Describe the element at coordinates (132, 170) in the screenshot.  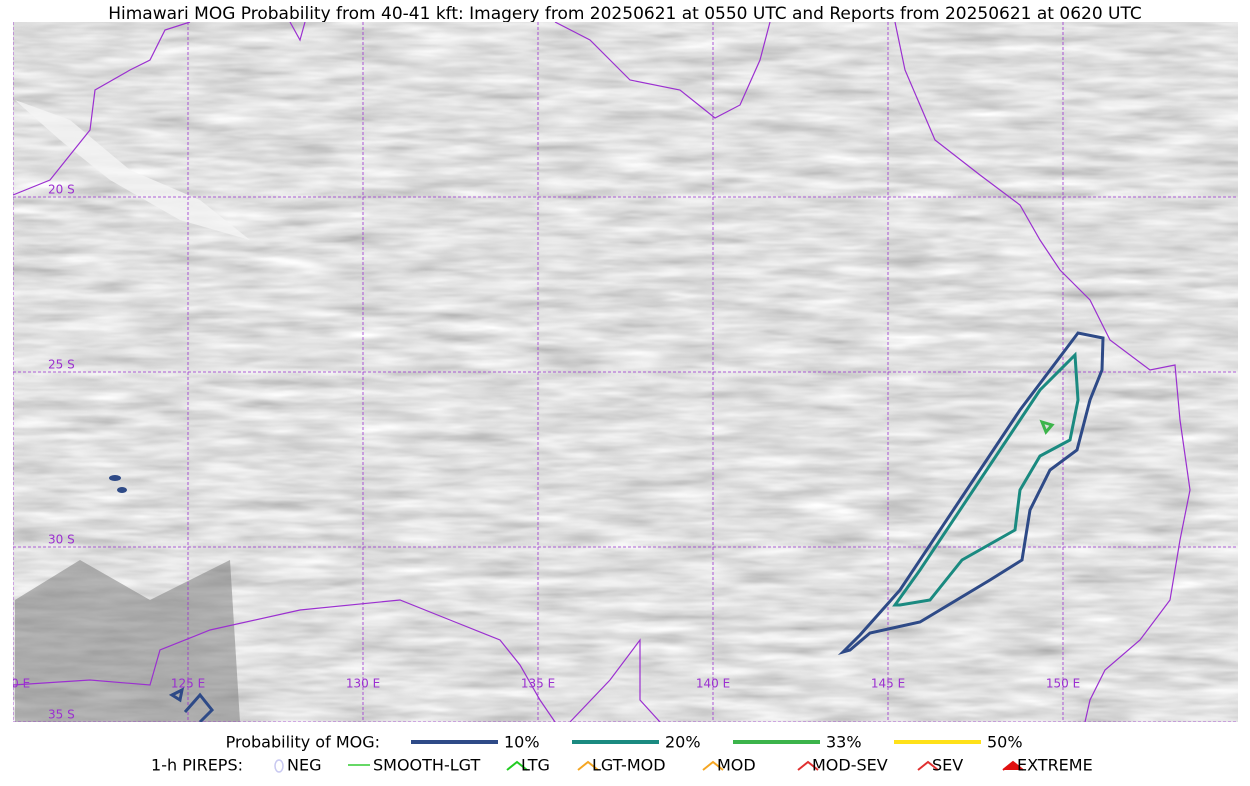
I see `bright-cloud` at that location.